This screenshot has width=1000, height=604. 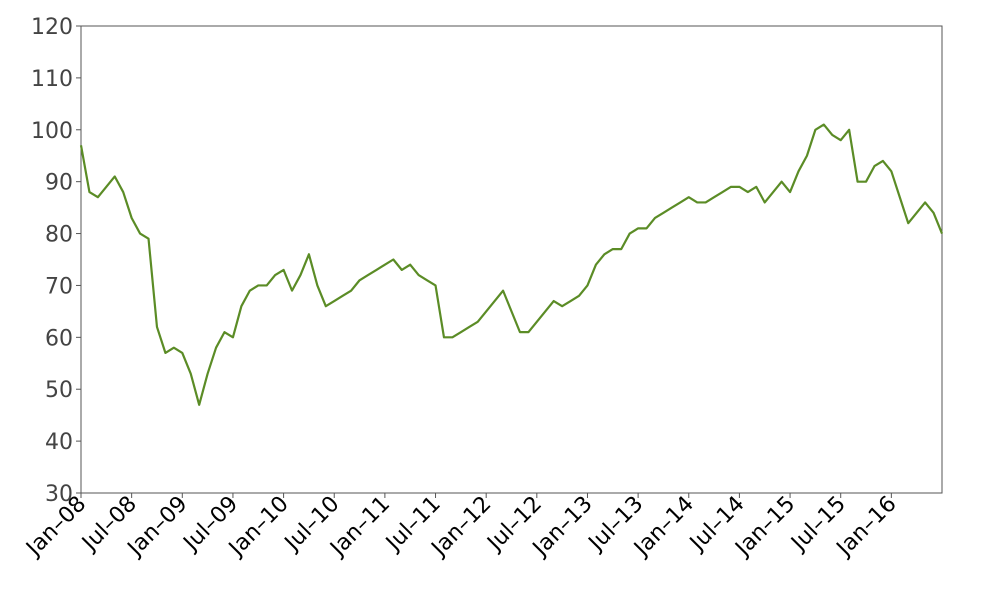 What do you see at coordinates (59, 286) in the screenshot?
I see `y-tick-label: 70` at bounding box center [59, 286].